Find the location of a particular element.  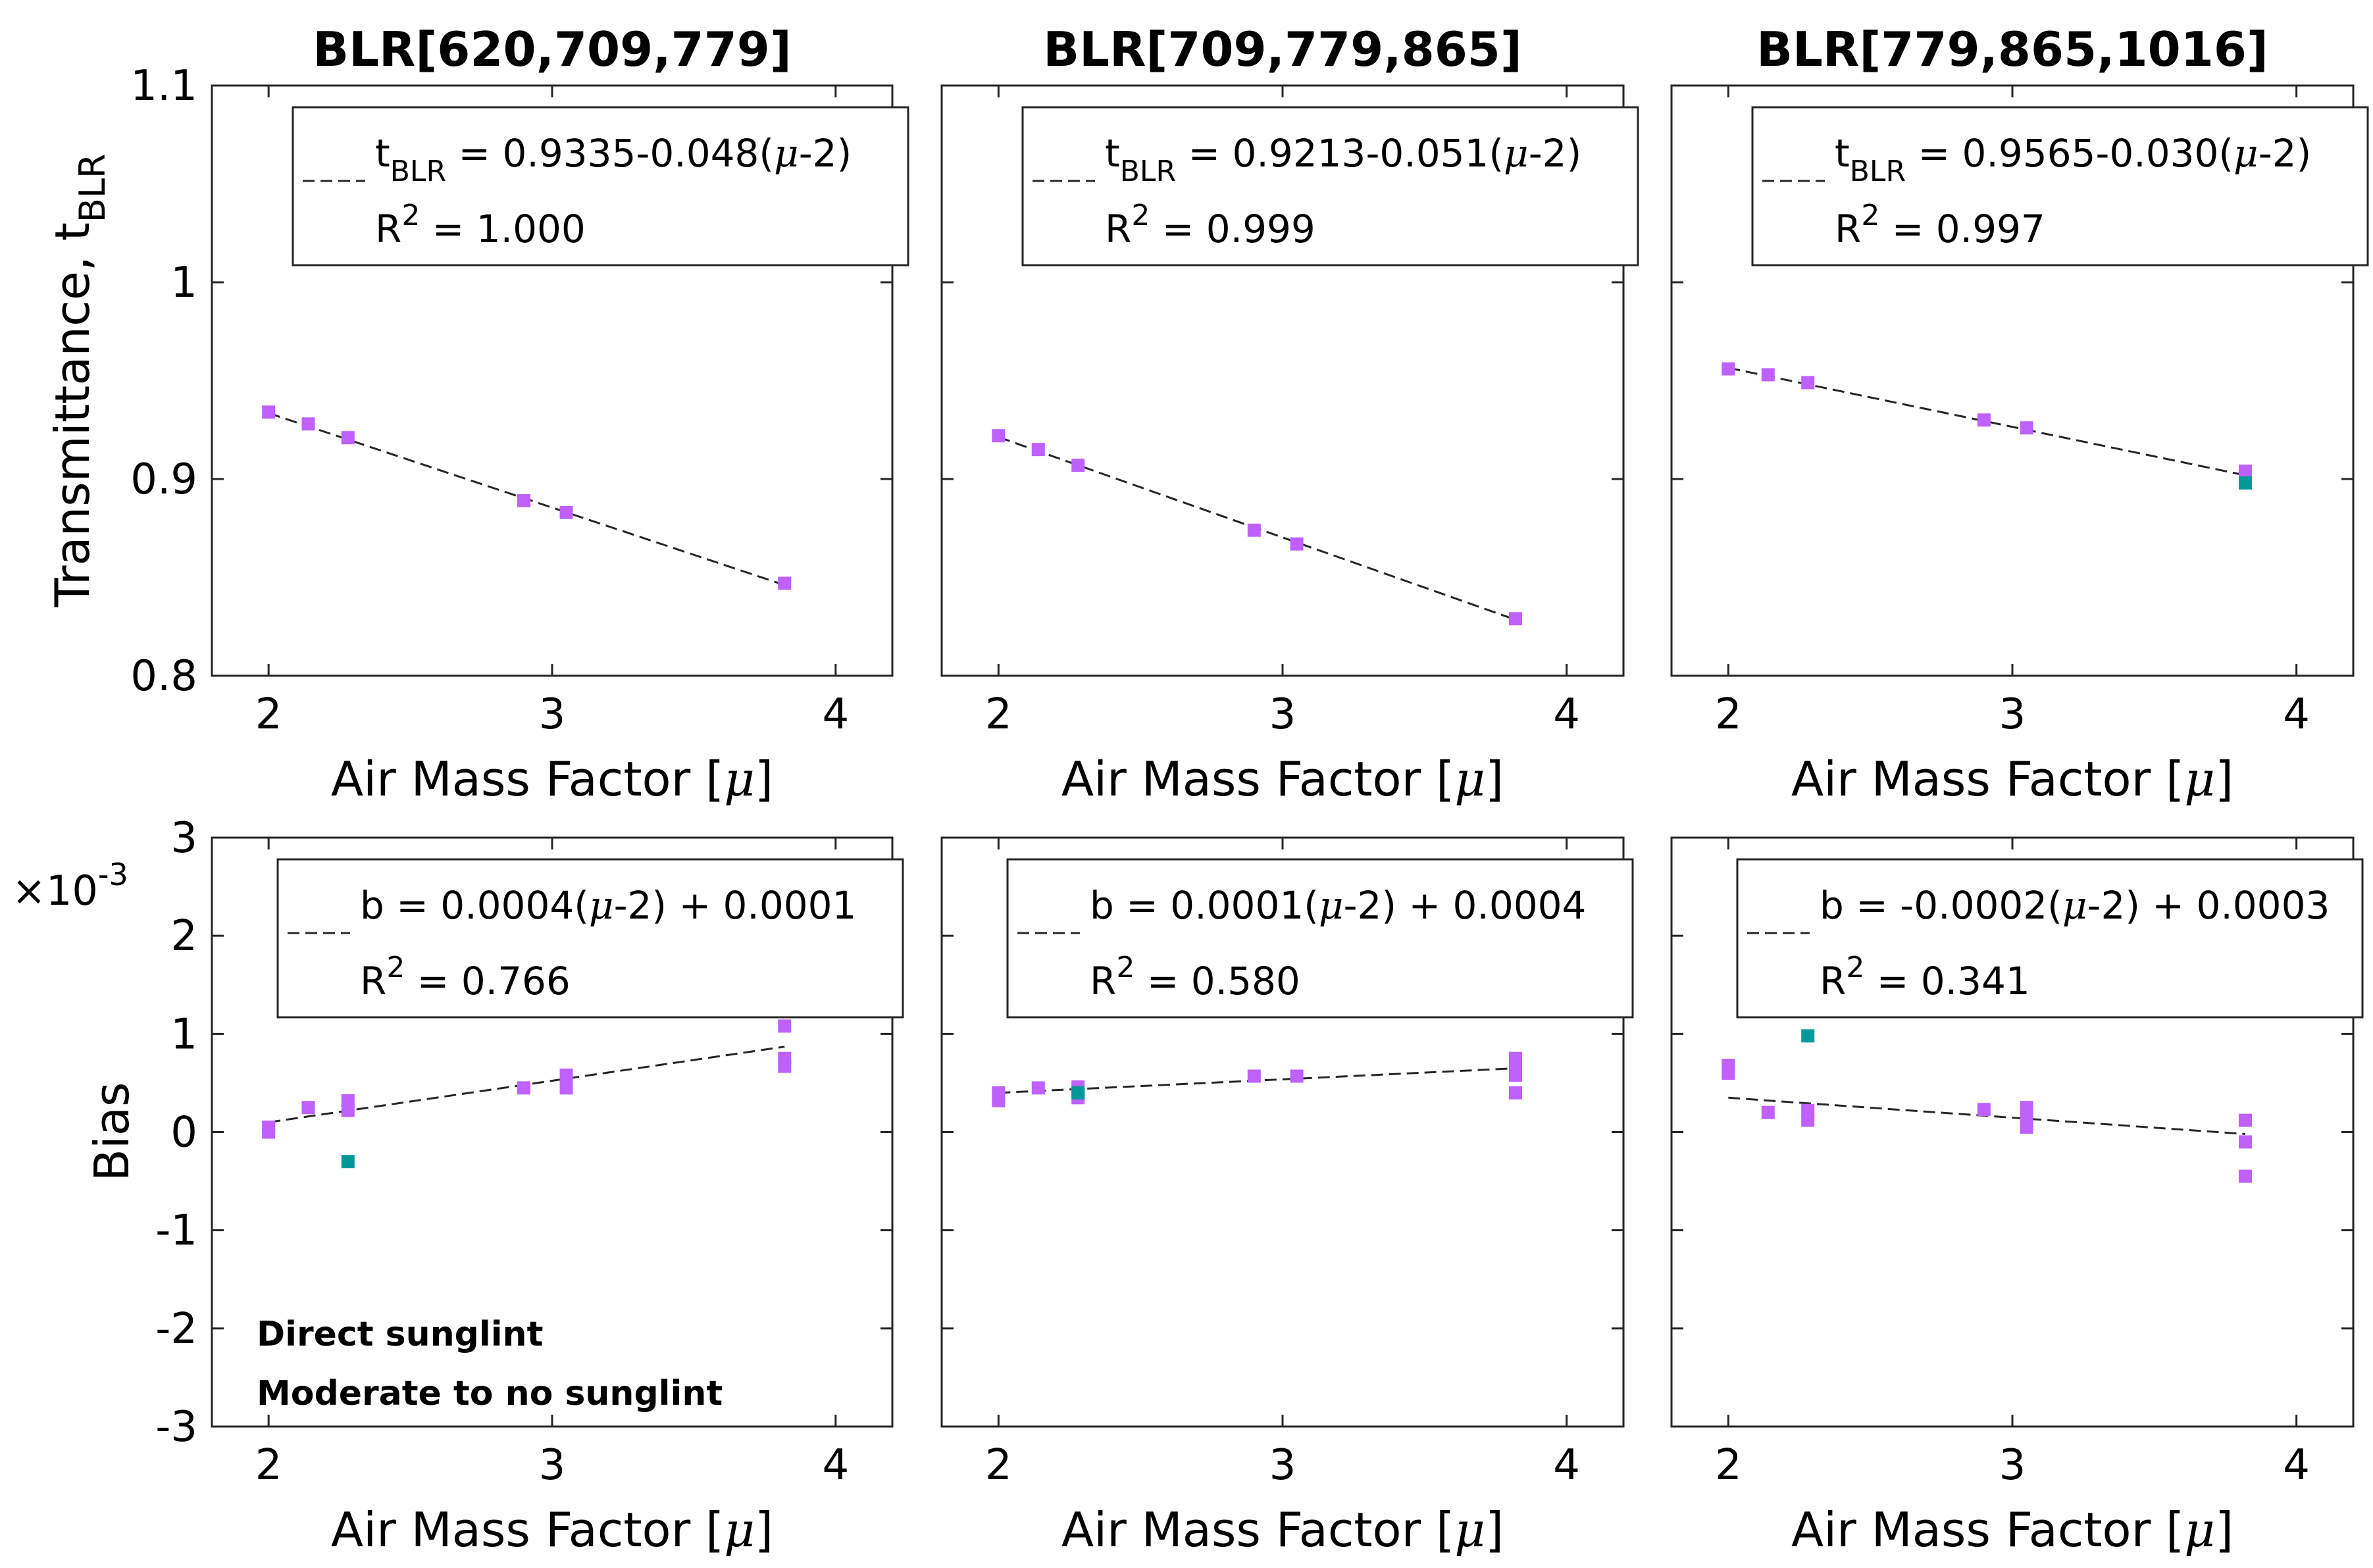

legend-equation: tBLR = 0.9335-0.048(μ-2) is located at coordinates (613, 159).